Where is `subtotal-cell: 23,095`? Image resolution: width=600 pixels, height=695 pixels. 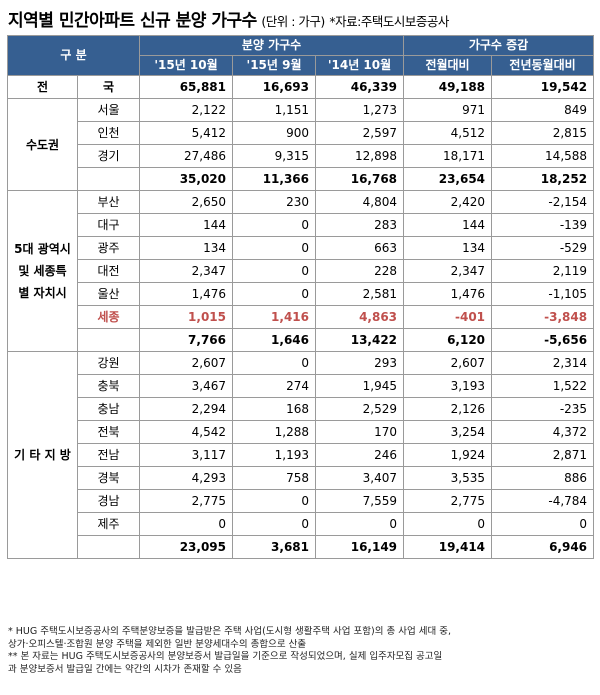
subtotal-cell: 23,095 is located at coordinates (186, 547).